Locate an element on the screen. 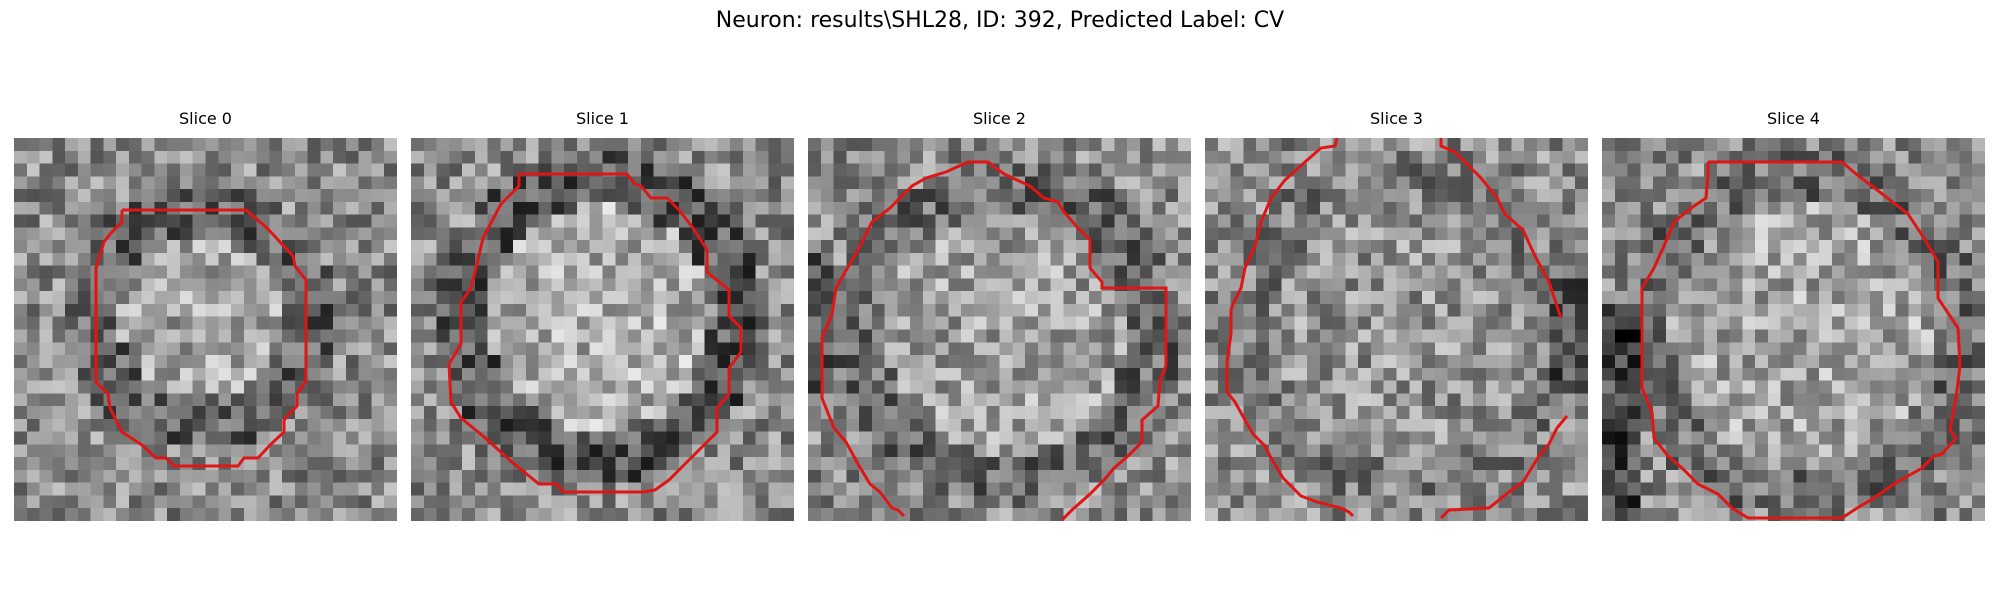 This screenshot has width=2000, height=600. slice-3-contour is located at coordinates (1397, 329).